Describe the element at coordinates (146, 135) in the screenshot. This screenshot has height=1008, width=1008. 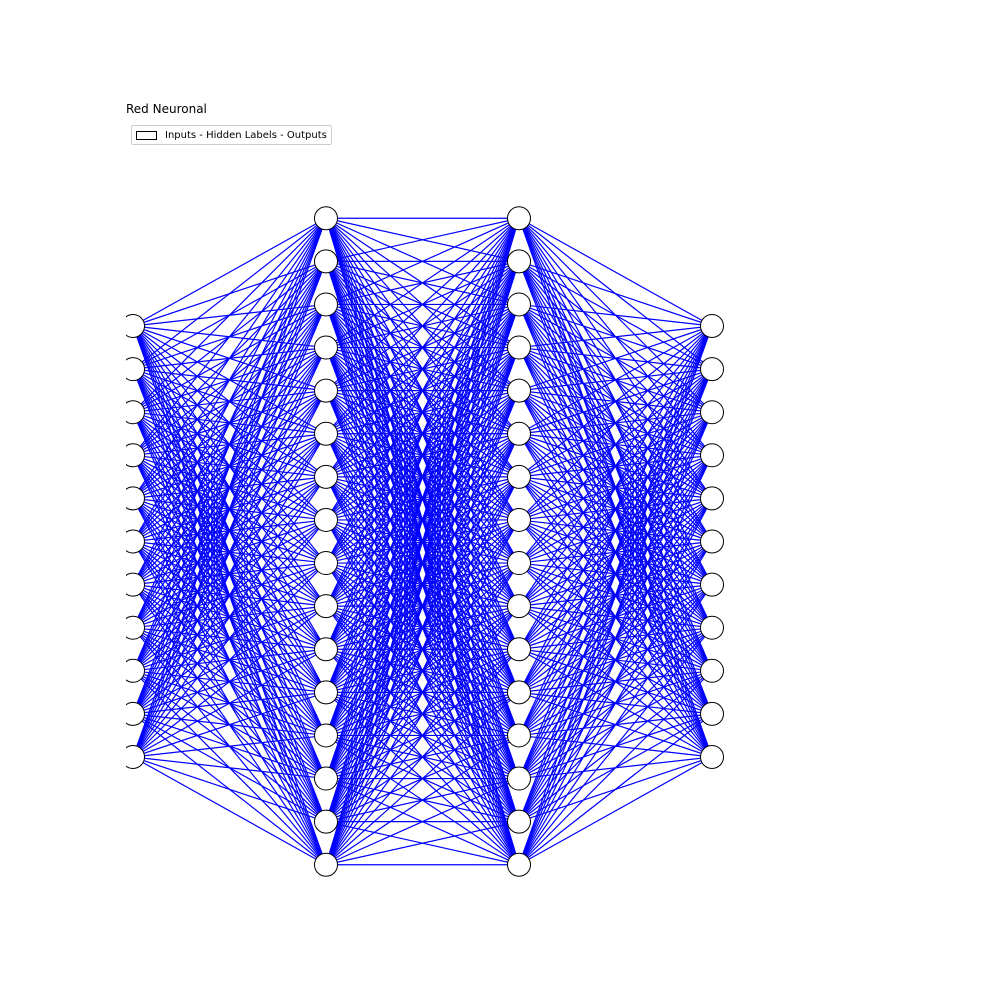
I see `legend-swatch` at that location.